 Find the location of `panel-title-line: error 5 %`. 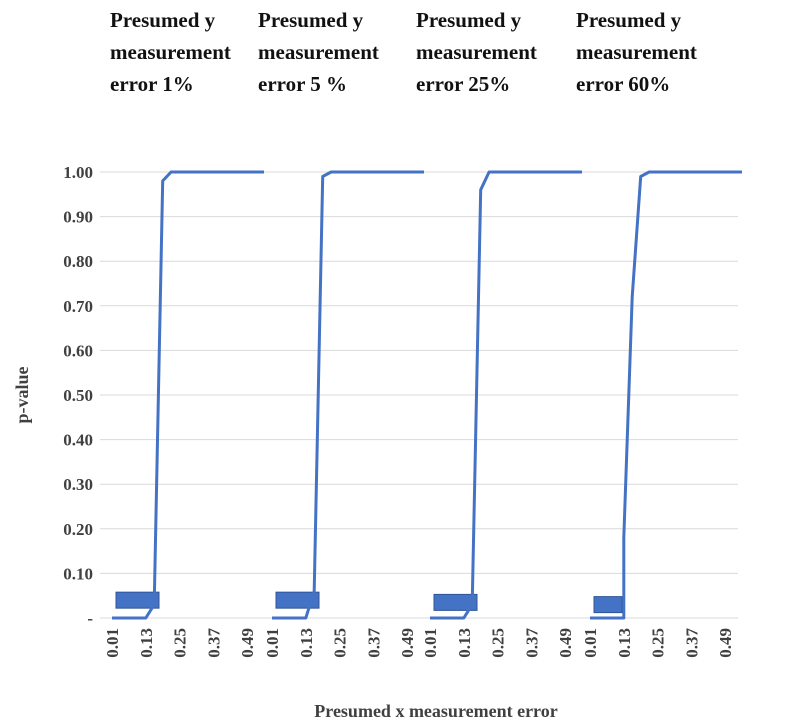

panel-title-line: error 5 % is located at coordinates (302, 84).